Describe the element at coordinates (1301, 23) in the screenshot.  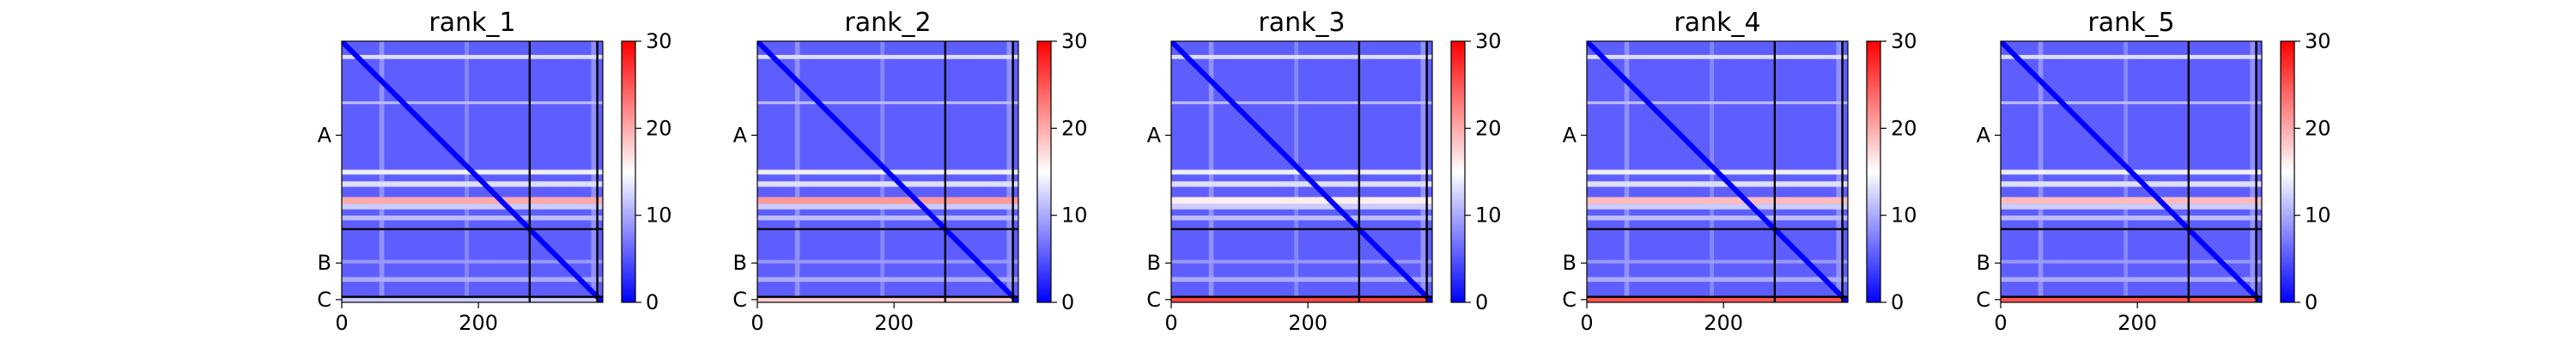
I see `panel-title: rank_3` at that location.